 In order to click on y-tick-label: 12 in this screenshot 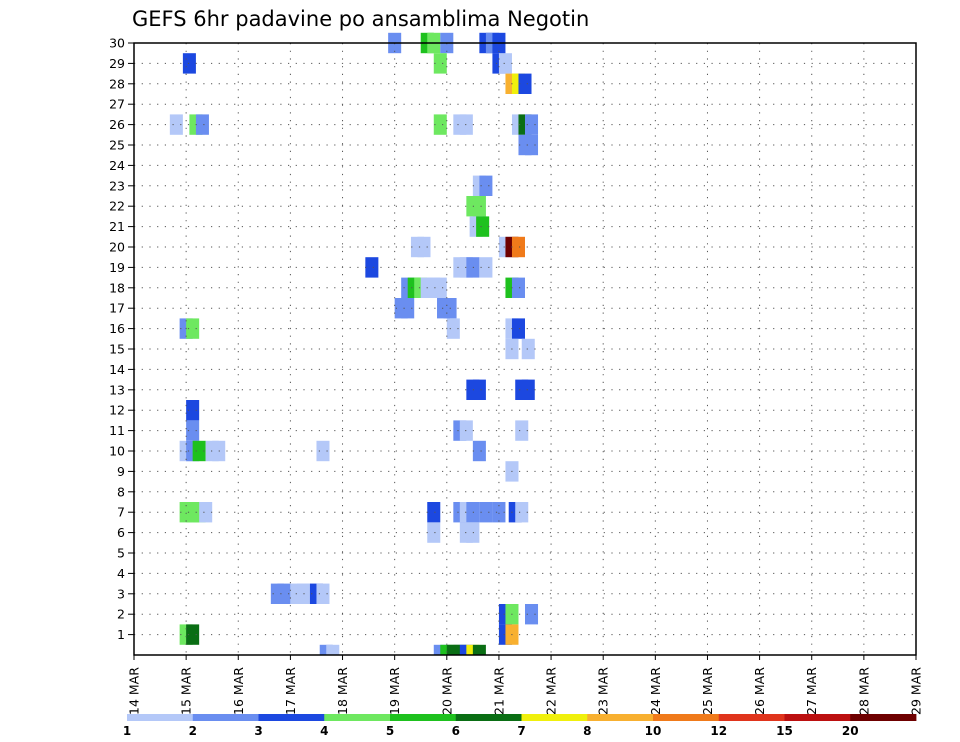, I will do `click(117, 410)`.